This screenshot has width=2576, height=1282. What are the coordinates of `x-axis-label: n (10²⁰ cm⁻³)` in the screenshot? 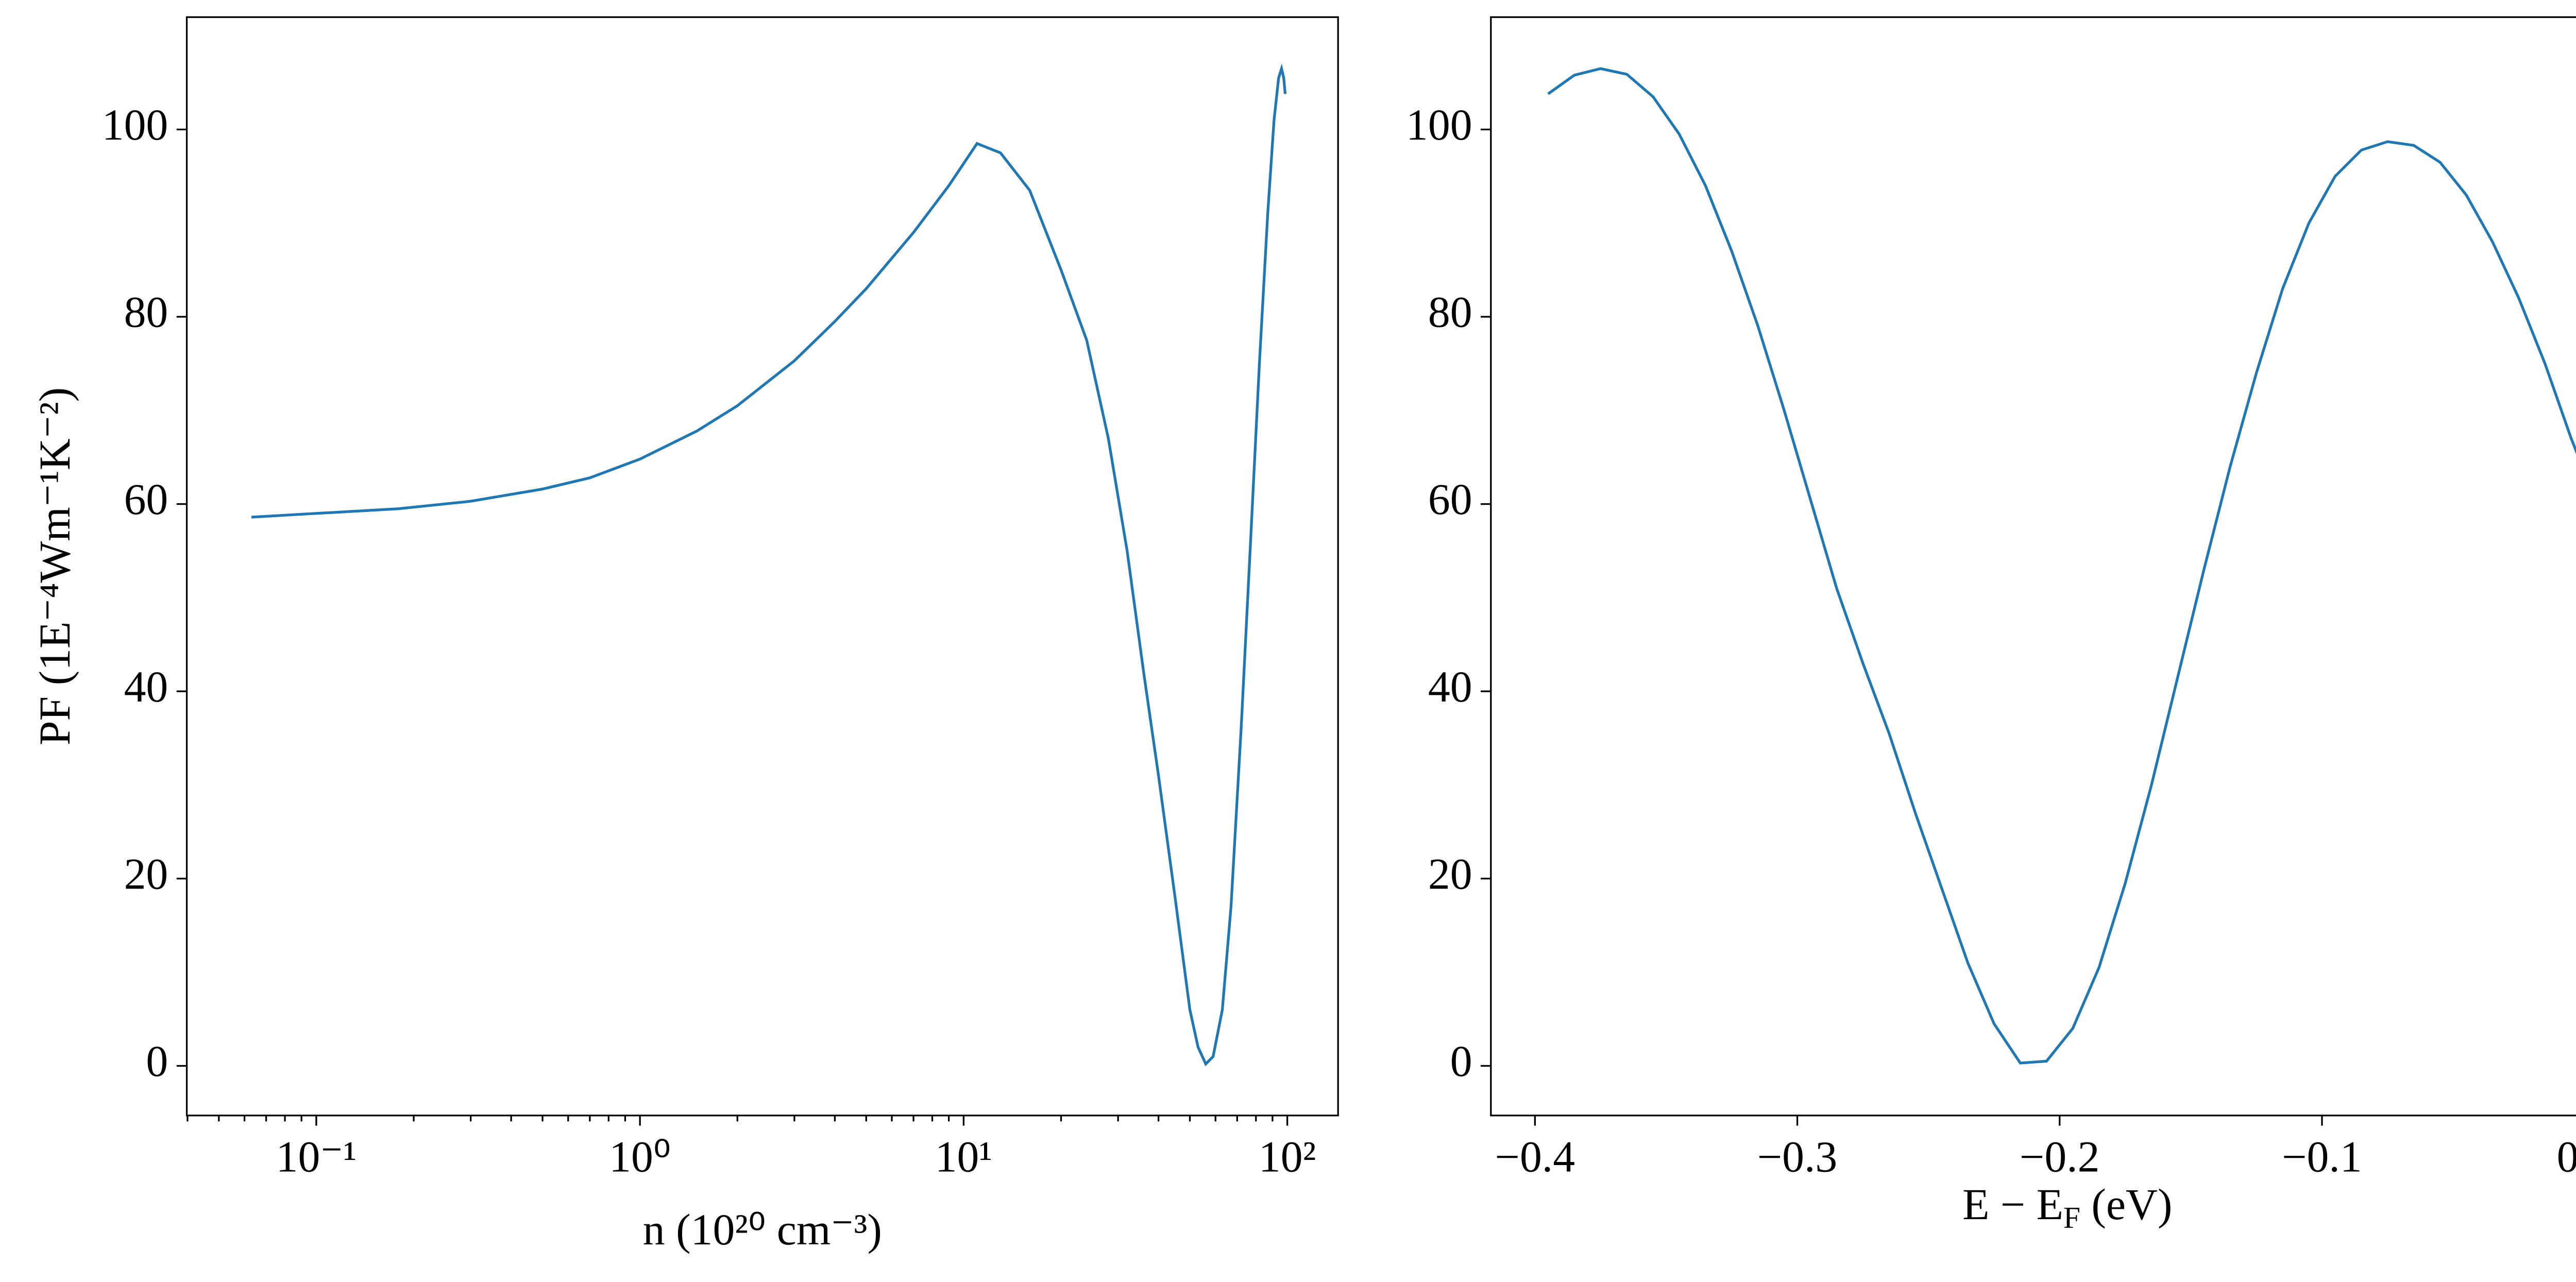 It's located at (762, 1229).